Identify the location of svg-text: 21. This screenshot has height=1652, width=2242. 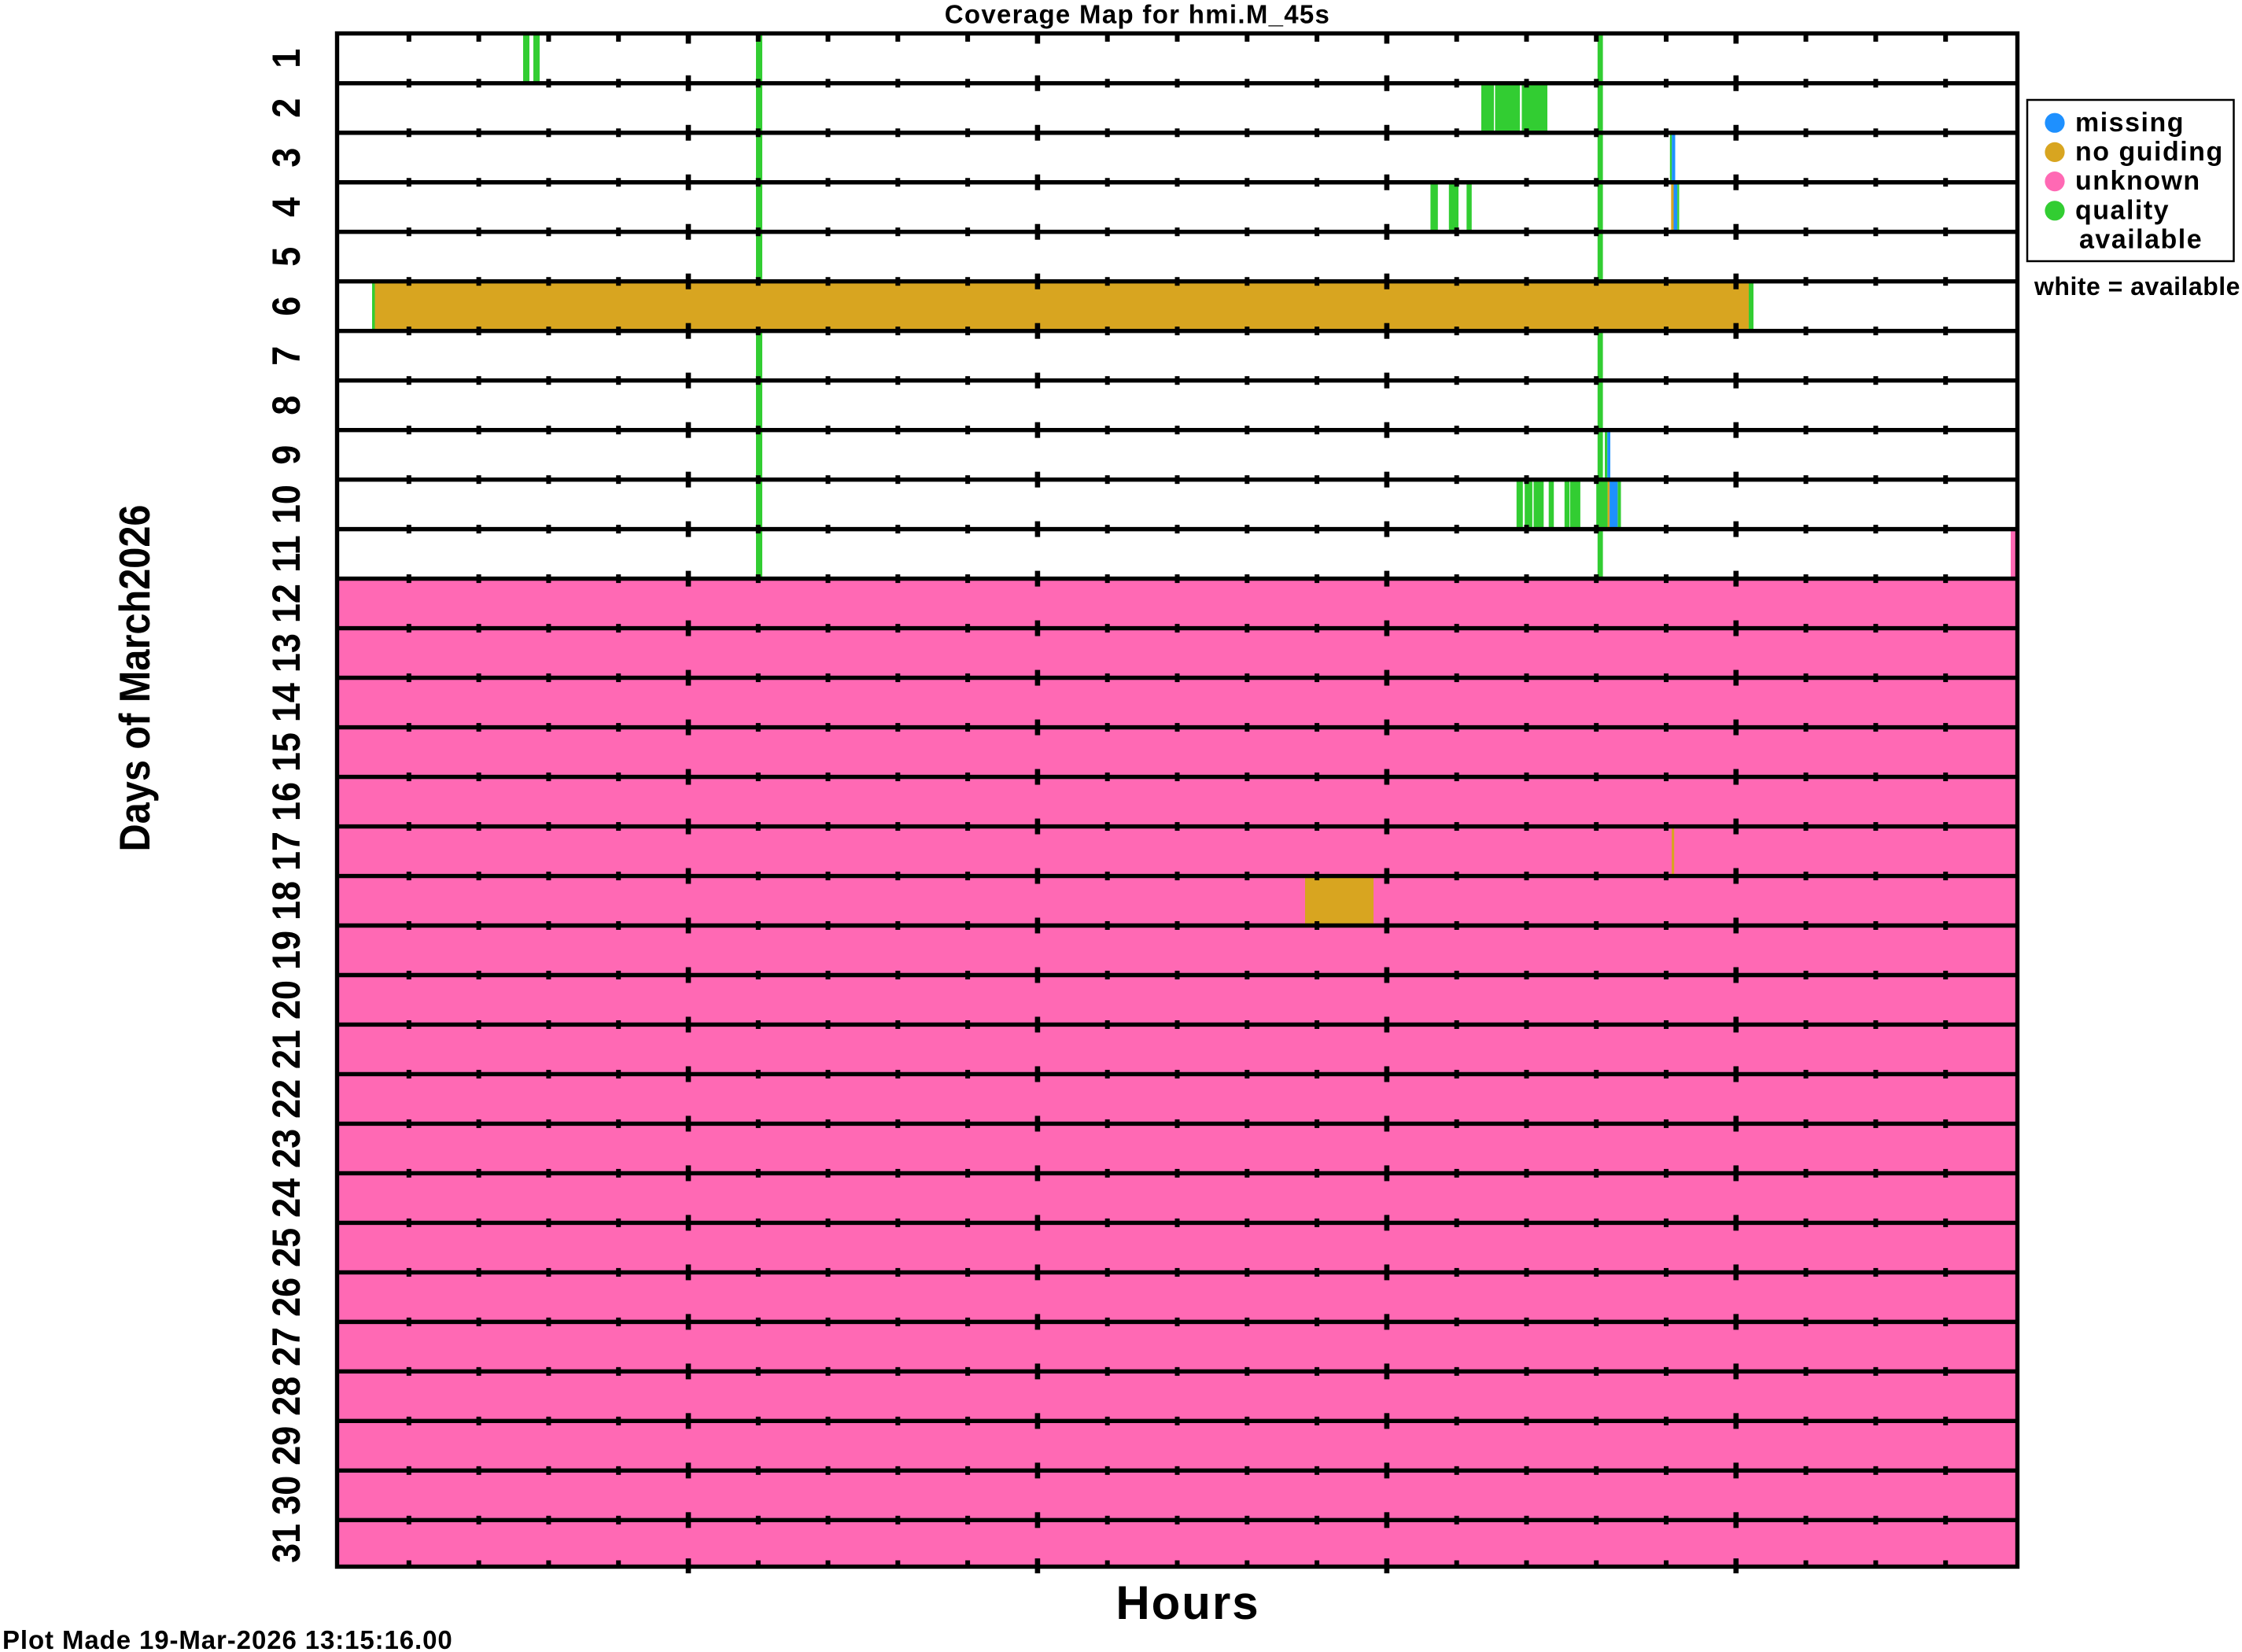
(287, 1049).